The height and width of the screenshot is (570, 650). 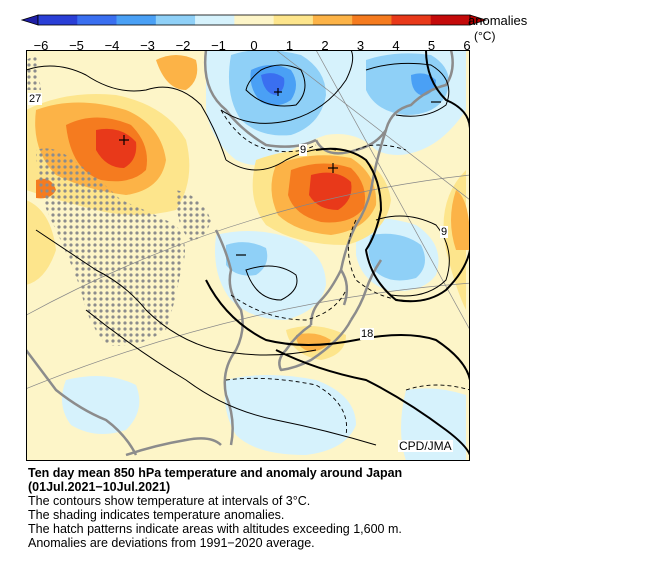 I want to click on colorbar-tick-label: −3, so click(x=147, y=45).